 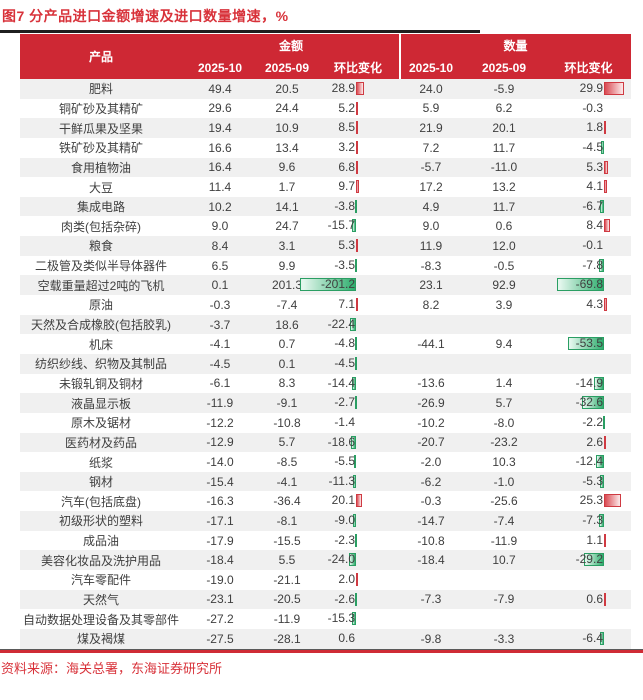 What do you see at coordinates (145, 16) in the screenshot?
I see `figure-title: 图7 分产品进口金额增速及进口数量增速，%` at bounding box center [145, 16].